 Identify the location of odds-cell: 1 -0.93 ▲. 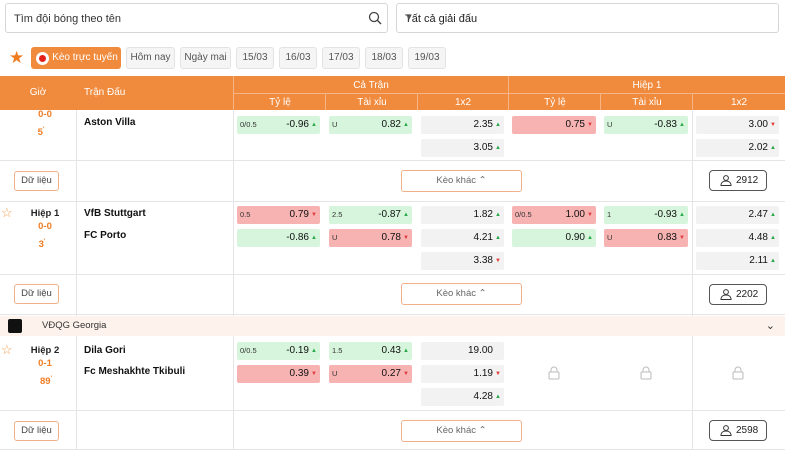
(646, 215).